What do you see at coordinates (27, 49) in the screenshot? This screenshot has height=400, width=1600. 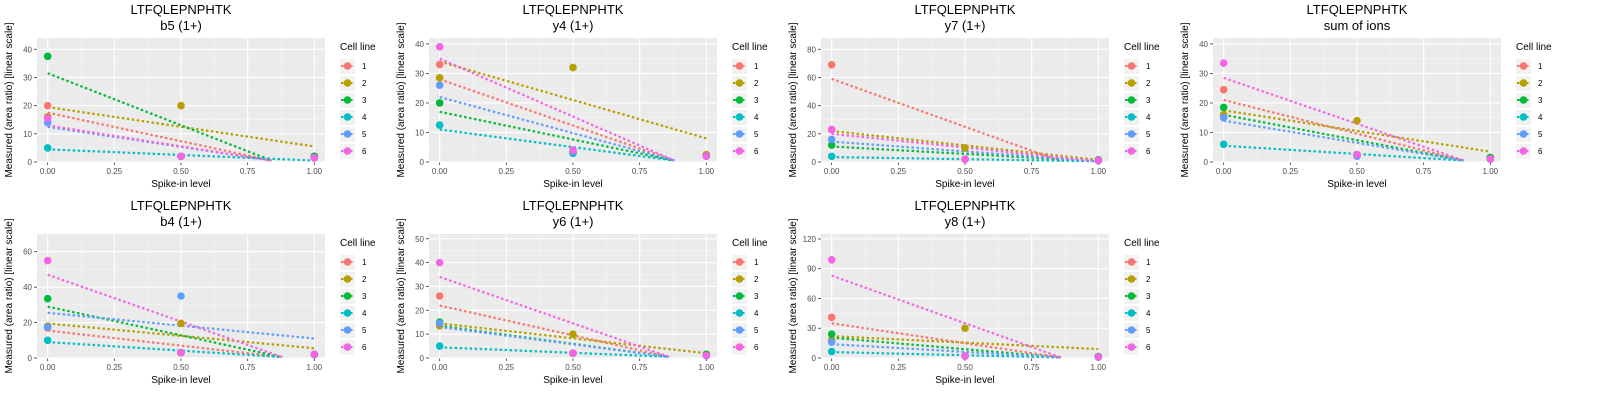 I see `y-tick-label: 40` at bounding box center [27, 49].